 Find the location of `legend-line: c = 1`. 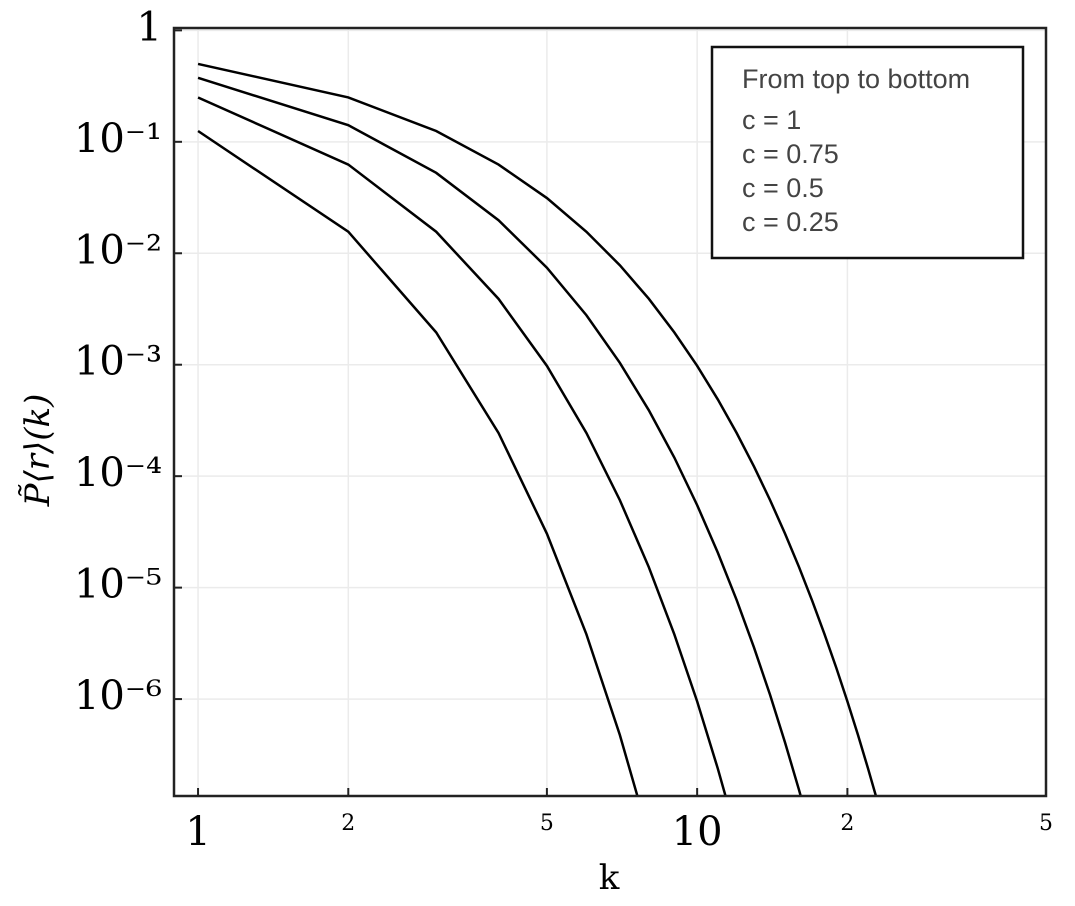

legend-line: c = 1 is located at coordinates (771, 120).